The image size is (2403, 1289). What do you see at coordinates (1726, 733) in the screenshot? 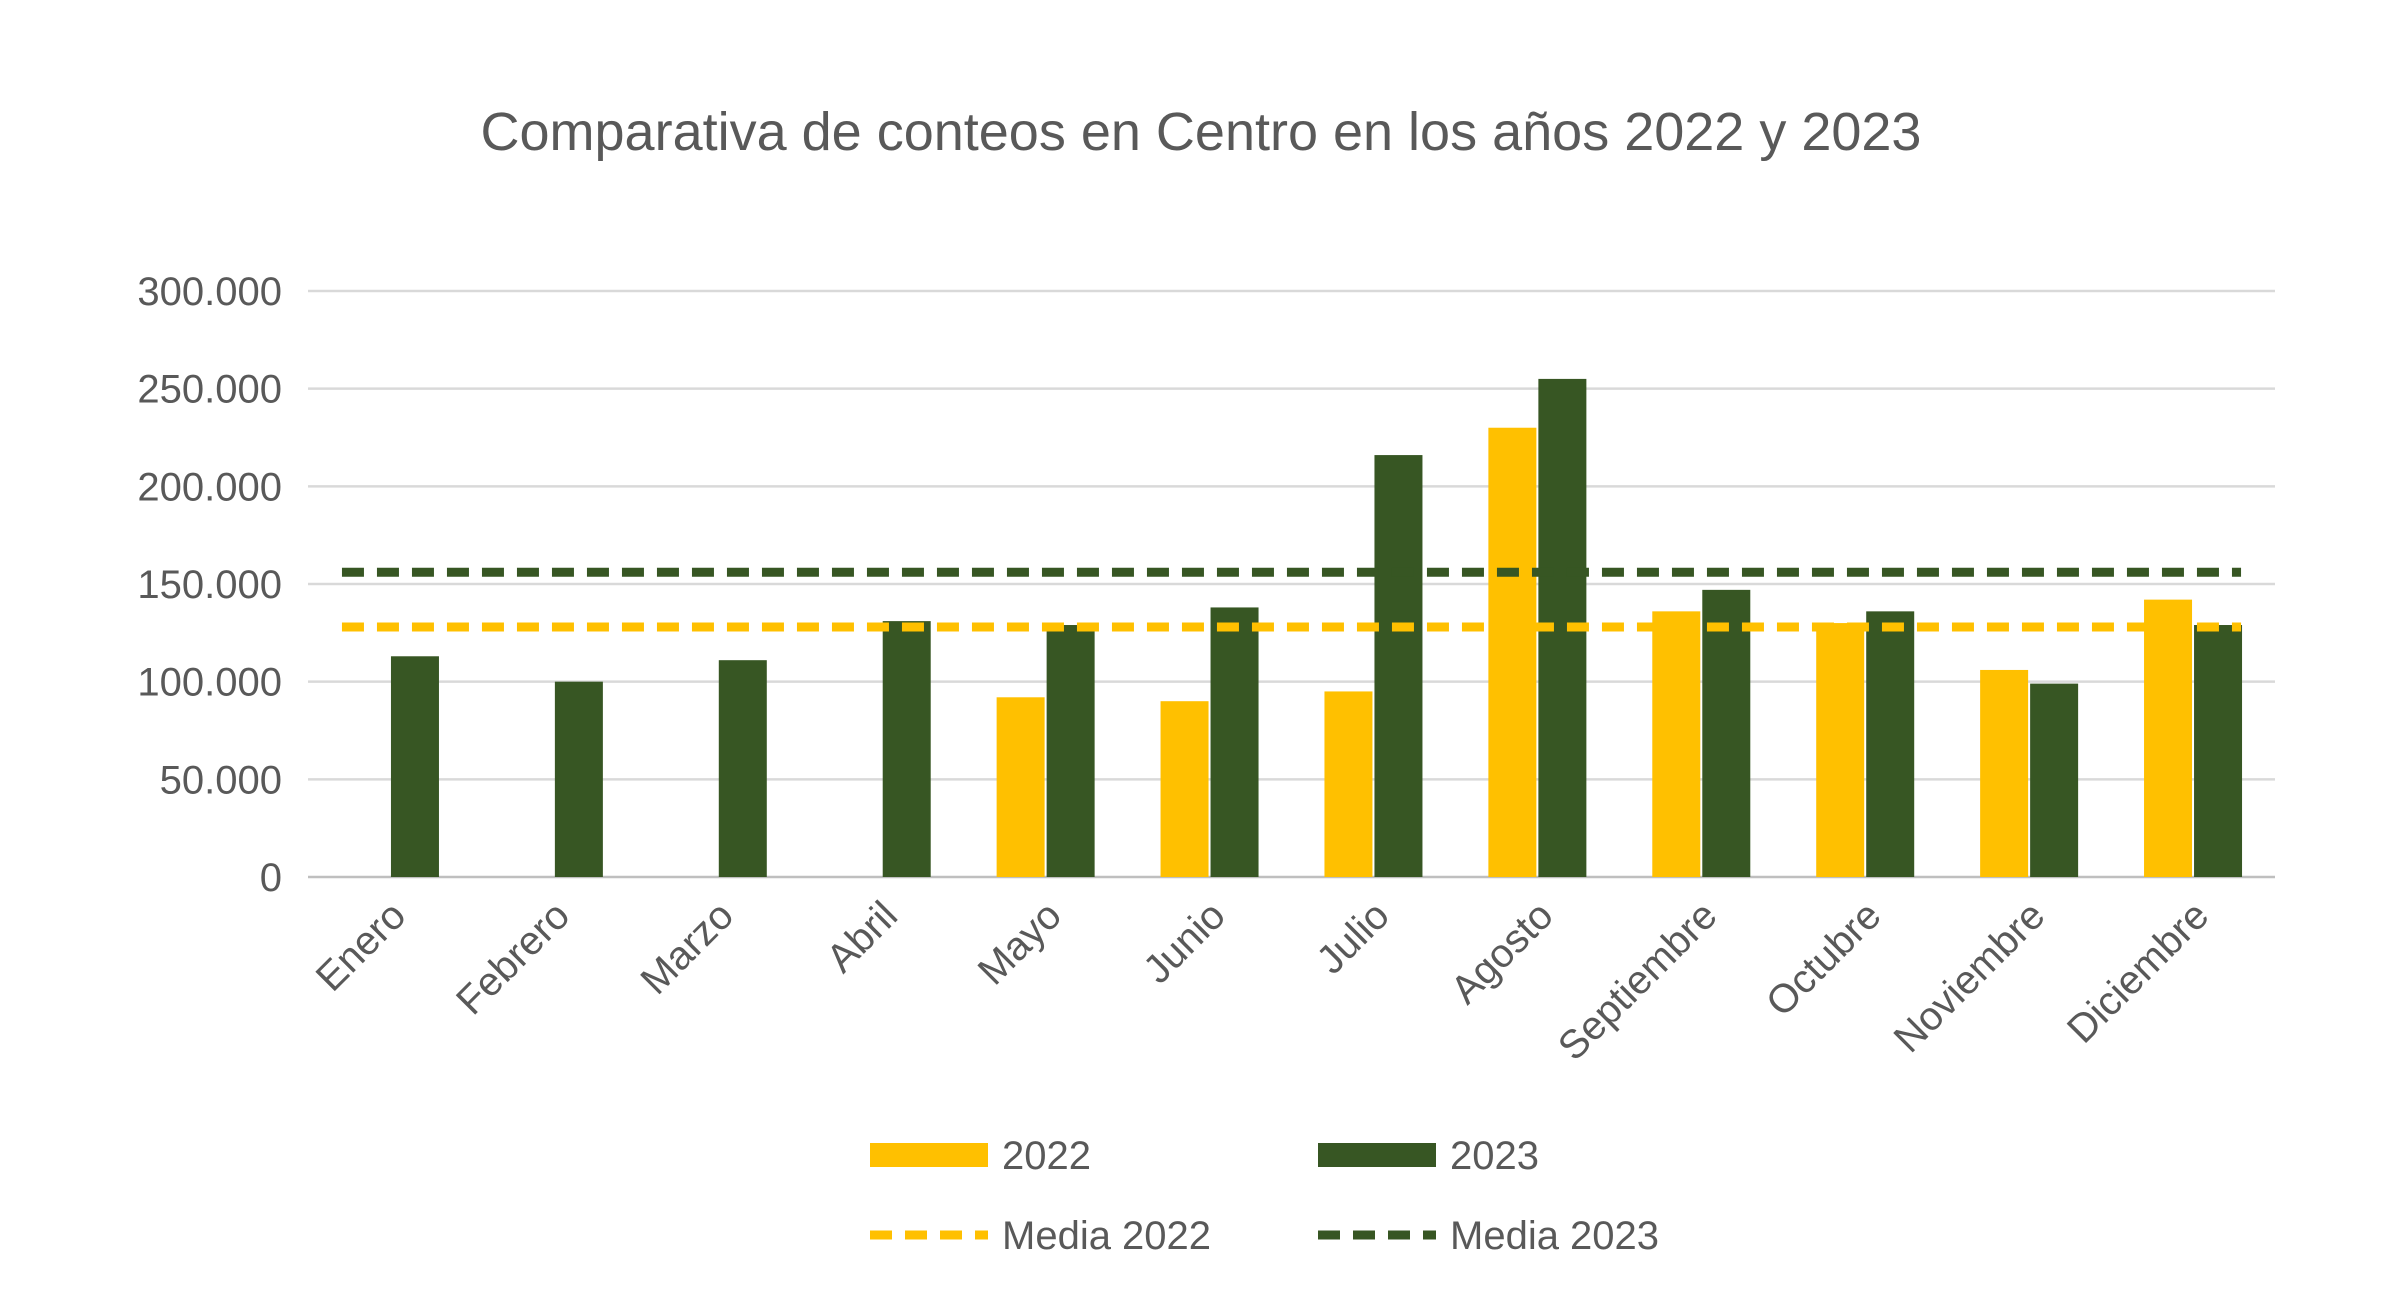
I see `bar-2023-septiembre` at bounding box center [1726, 733].